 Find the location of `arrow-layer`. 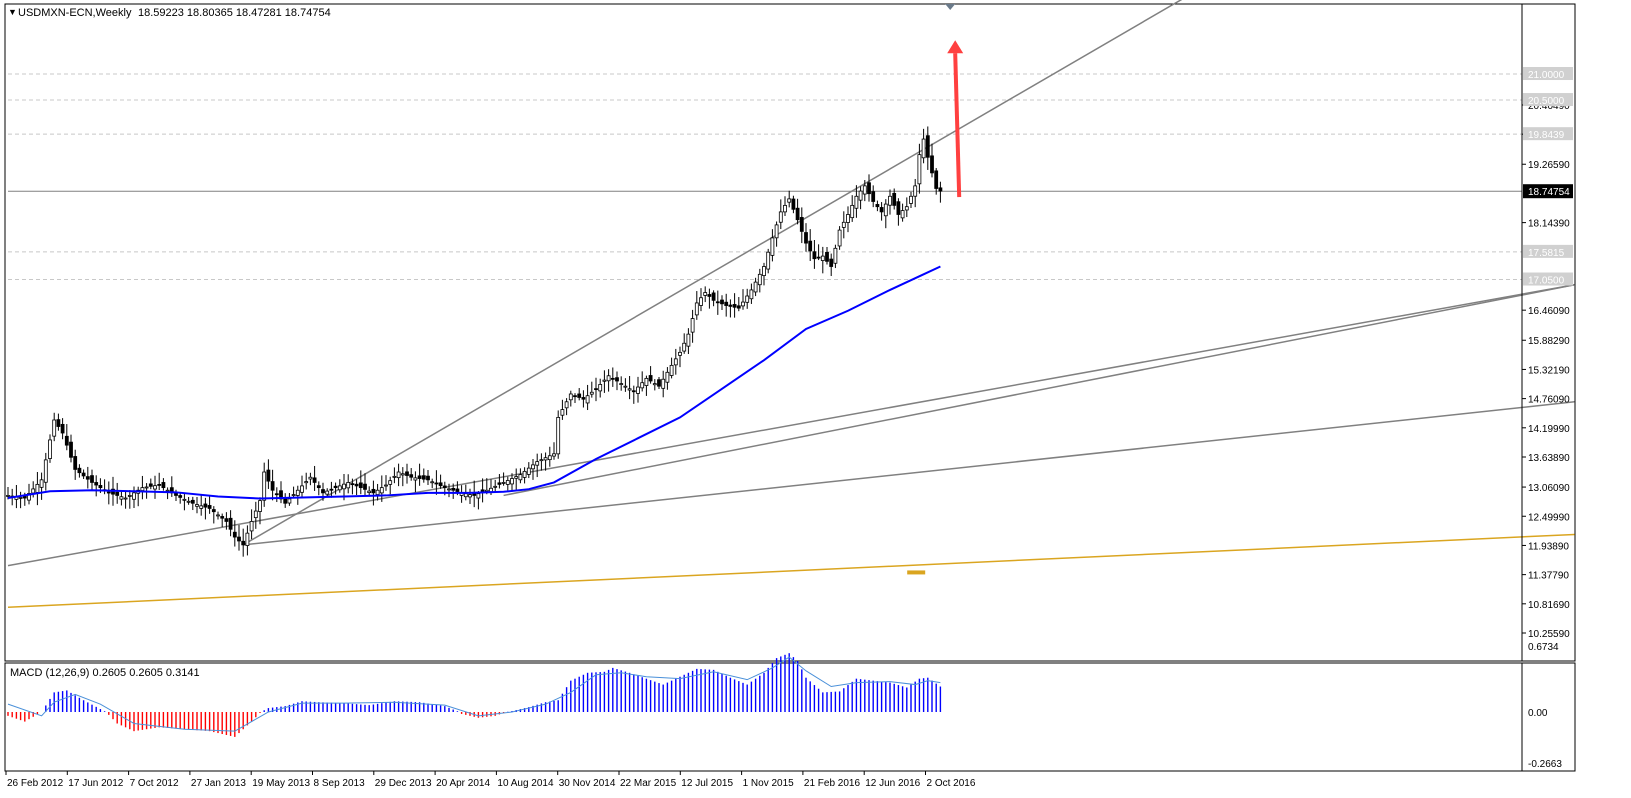

arrow-layer is located at coordinates (954, 101).